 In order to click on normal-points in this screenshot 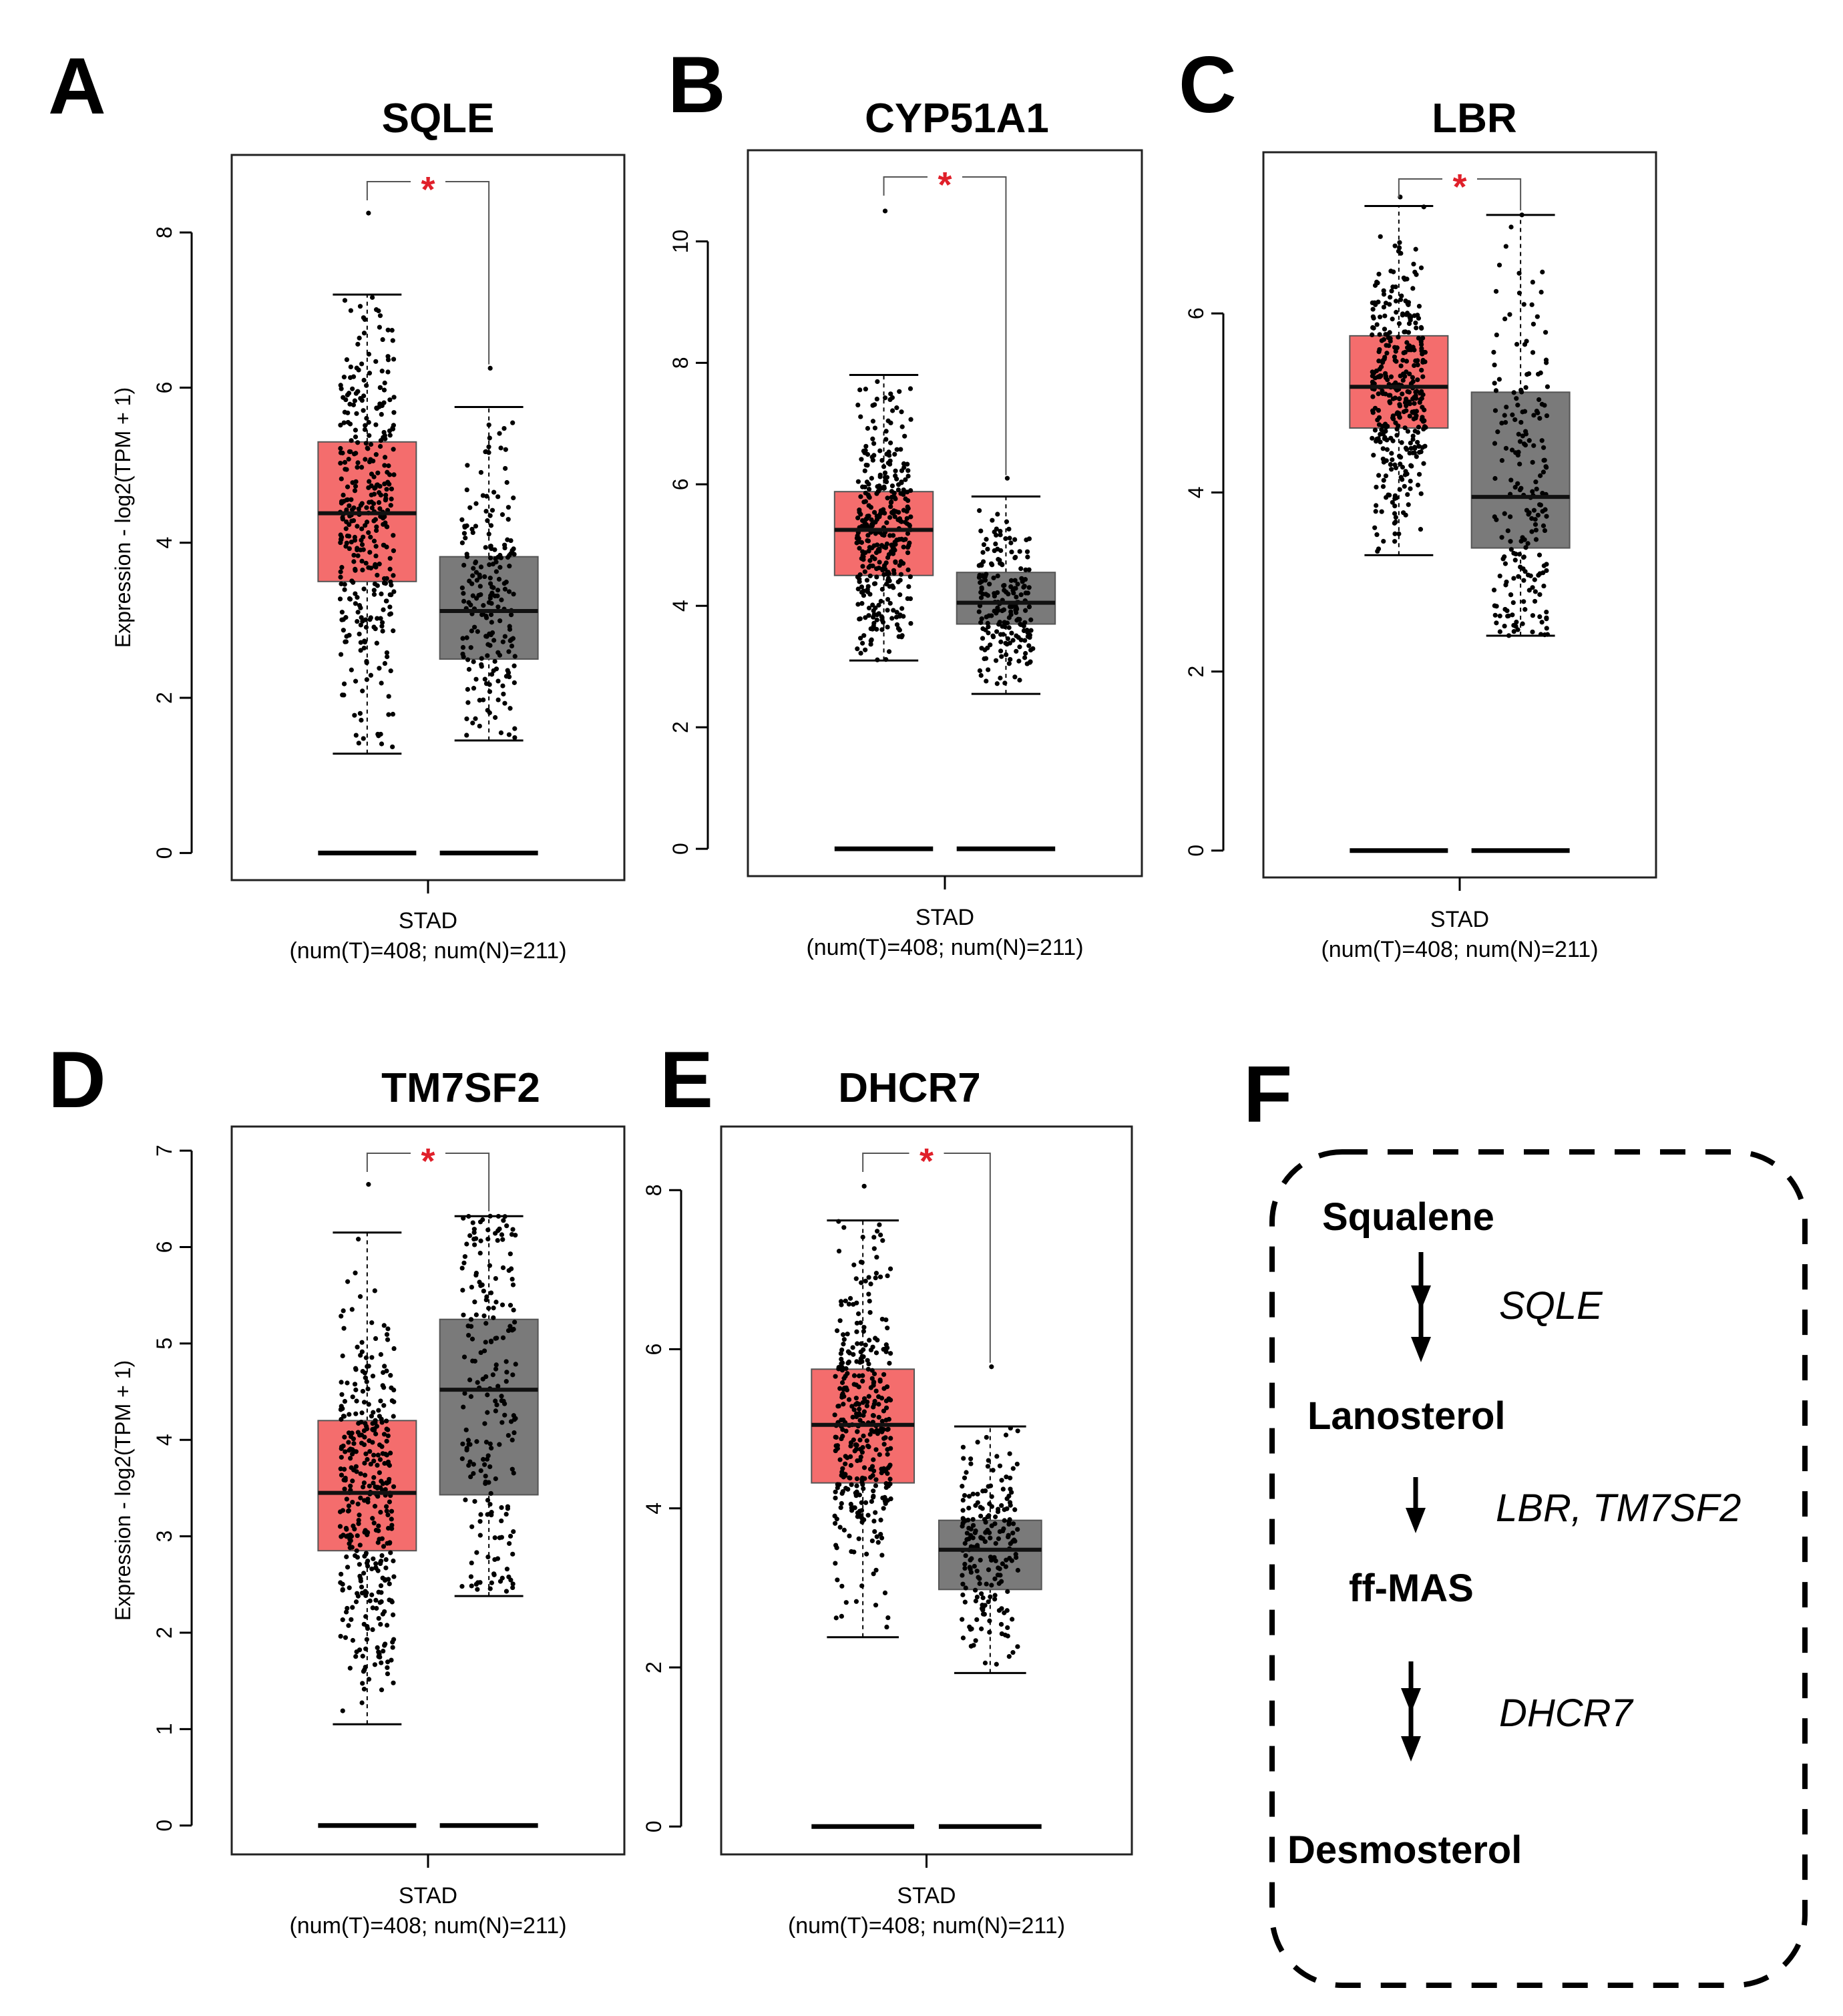, I will do `click(1006, 580)`.